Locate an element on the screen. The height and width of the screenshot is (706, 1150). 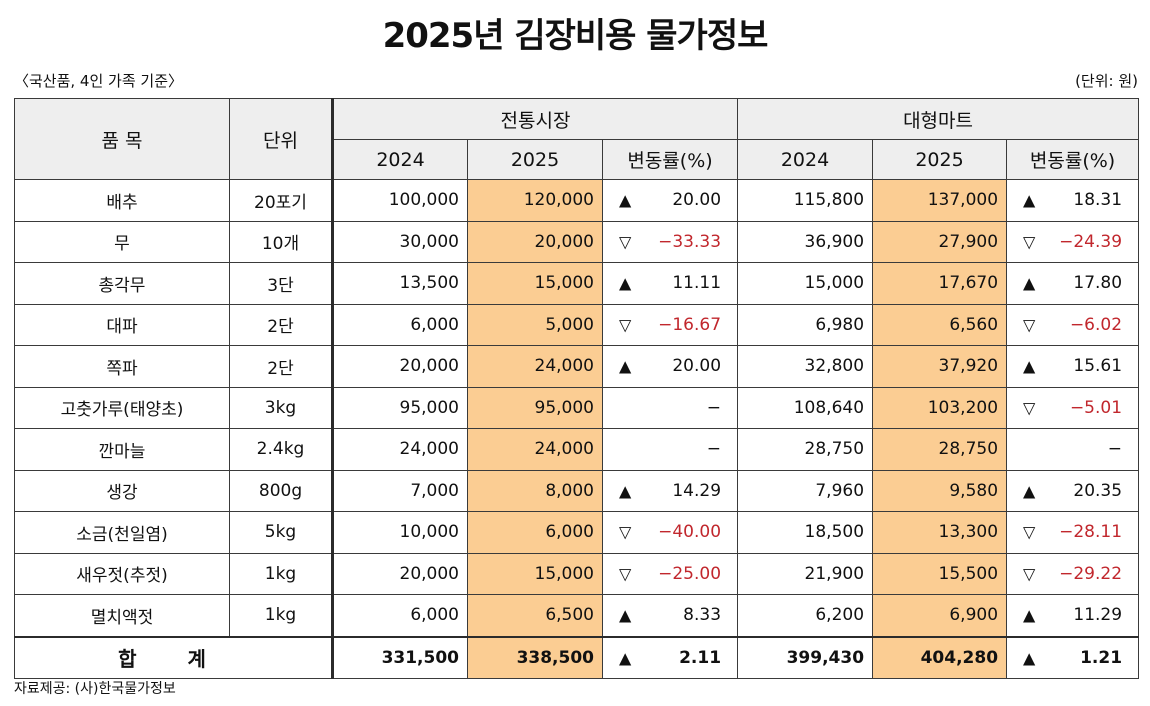
market-2025: 20,000 is located at coordinates (535, 241).